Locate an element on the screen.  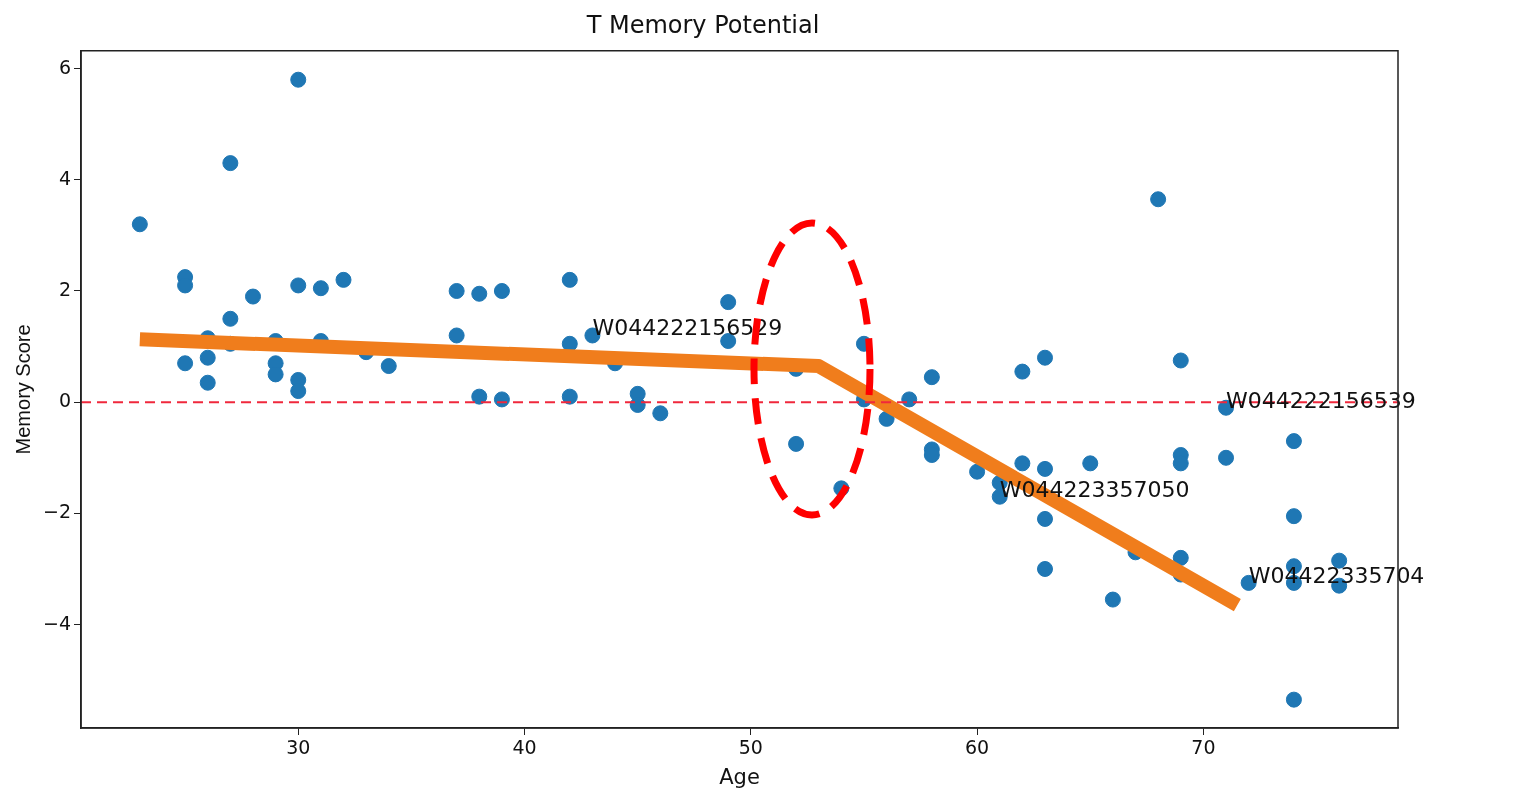
chart-title: T Memory Potential is located at coordinates (702, 24).